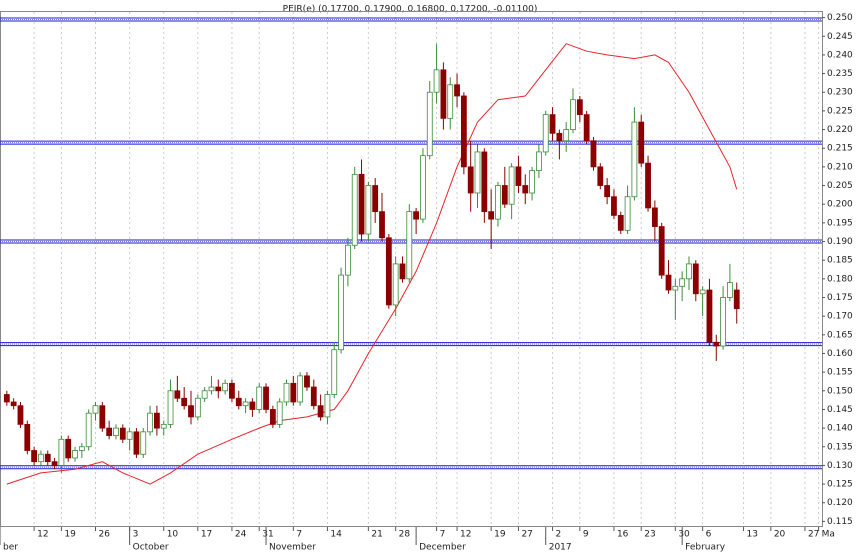 The height and width of the screenshot is (553, 857). I want to click on x-tick-label: 28, so click(405, 535).